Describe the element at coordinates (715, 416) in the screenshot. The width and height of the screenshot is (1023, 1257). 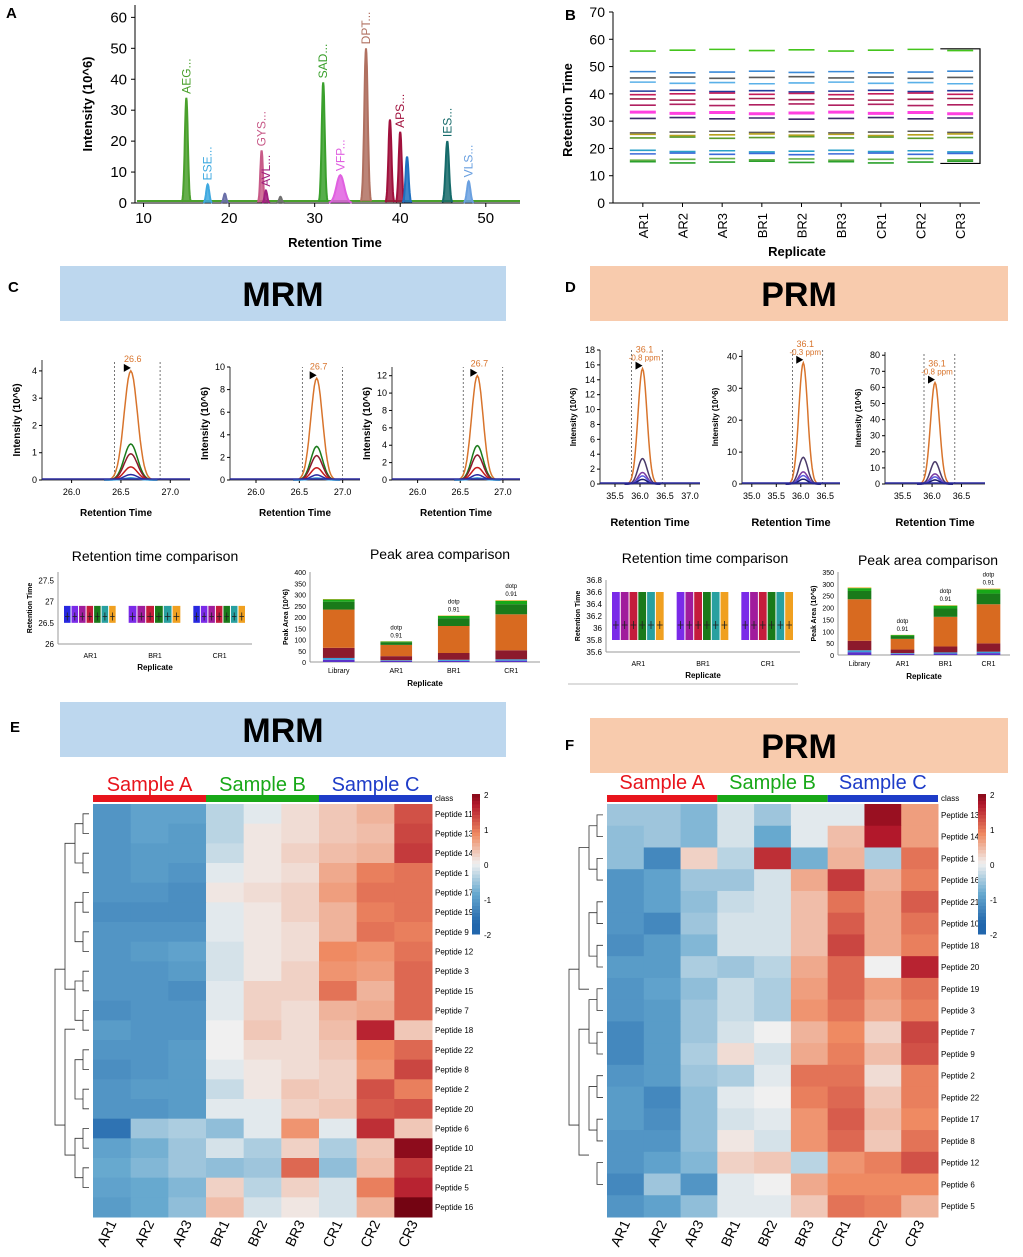
I see `d-chrom-2-ylabel: Intensity (10^6)` at that location.